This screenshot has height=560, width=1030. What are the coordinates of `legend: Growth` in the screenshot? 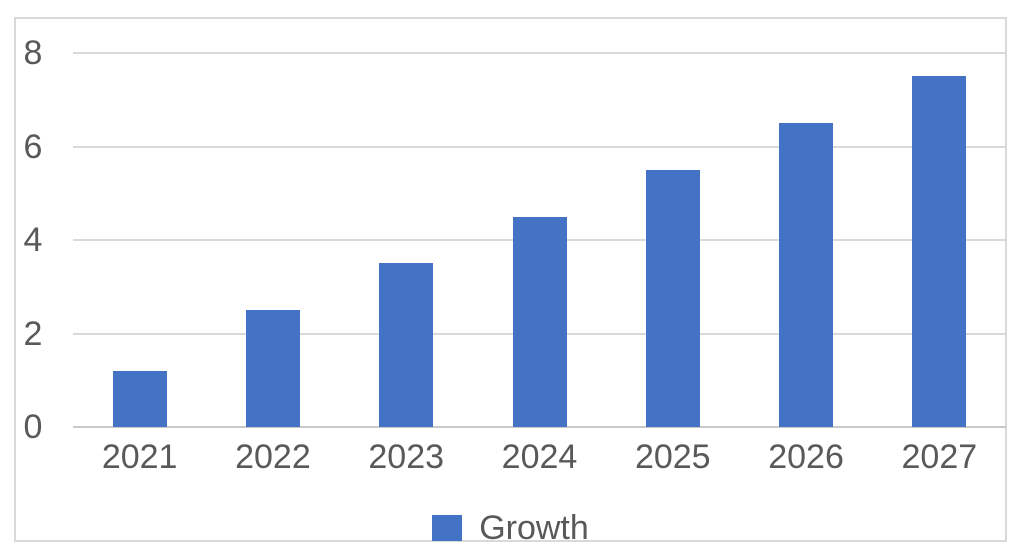 It's located at (510, 528).